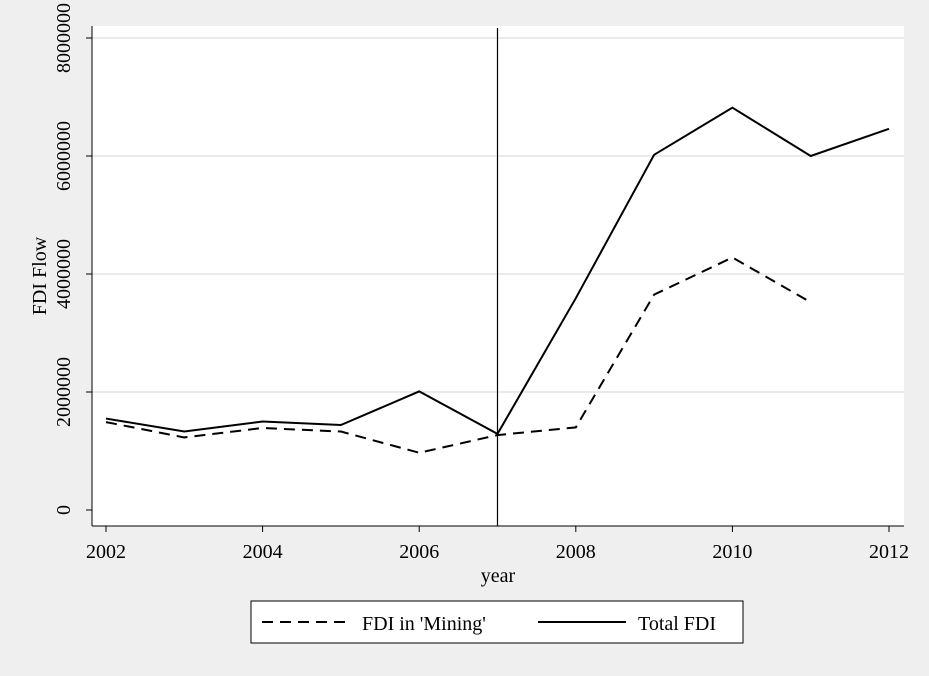 This screenshot has width=929, height=676. I want to click on legend-box, so click(497, 622).